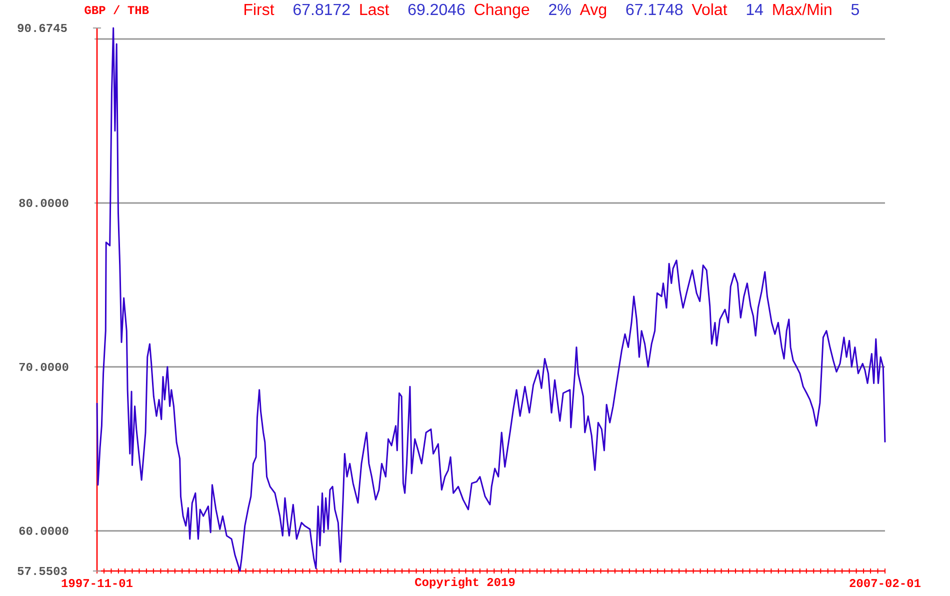 The width and height of the screenshot is (950, 596). Describe the element at coordinates (259, 9) in the screenshot. I see `text: First` at that location.